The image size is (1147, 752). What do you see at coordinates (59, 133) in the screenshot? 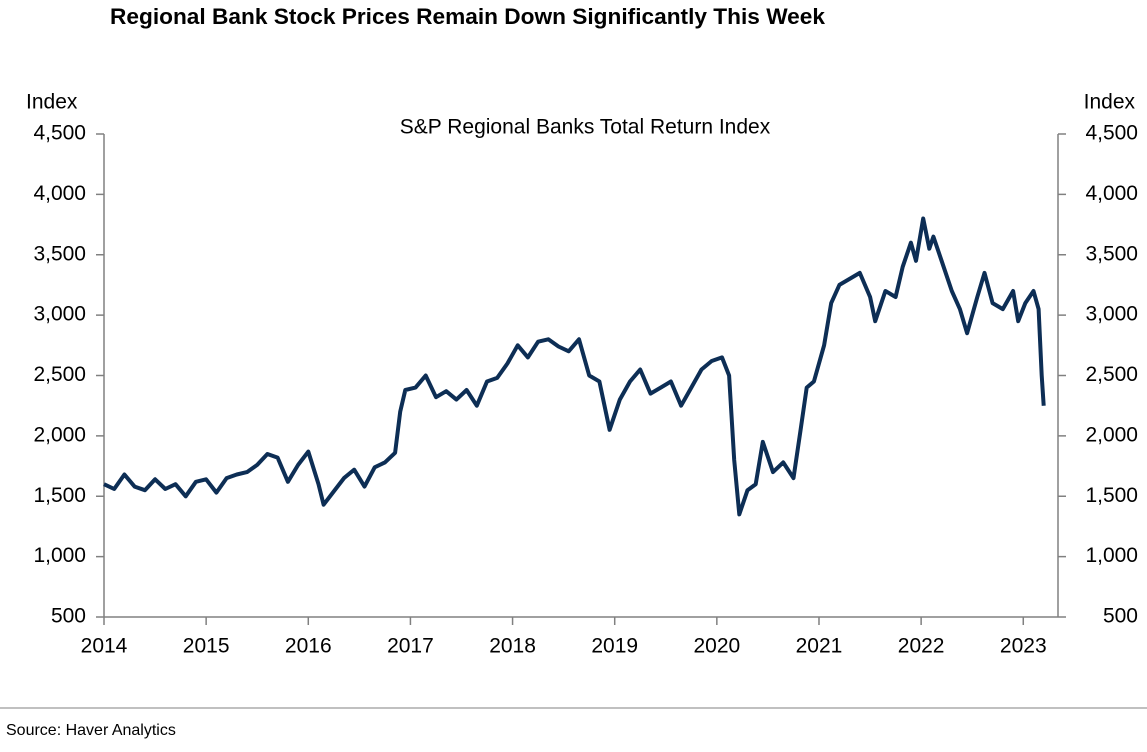
I see `y-tick-label: 4,500` at bounding box center [59, 133].